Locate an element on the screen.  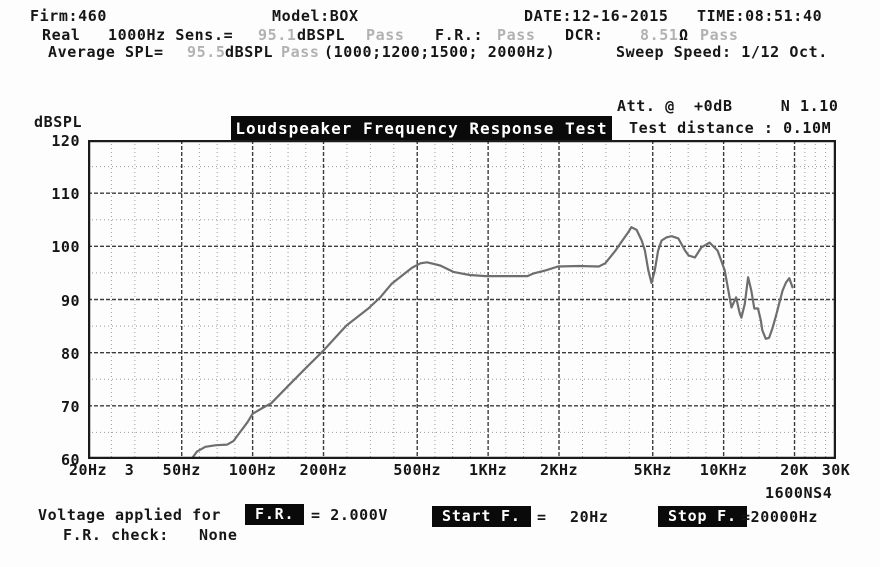
y-tick-label-90: 90 is located at coordinates (70, 300).